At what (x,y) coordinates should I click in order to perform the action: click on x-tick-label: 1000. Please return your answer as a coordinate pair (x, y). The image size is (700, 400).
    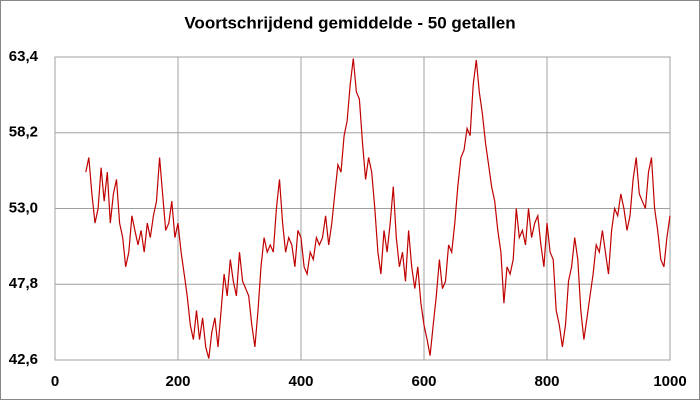
    Looking at the image, I should click on (669, 381).